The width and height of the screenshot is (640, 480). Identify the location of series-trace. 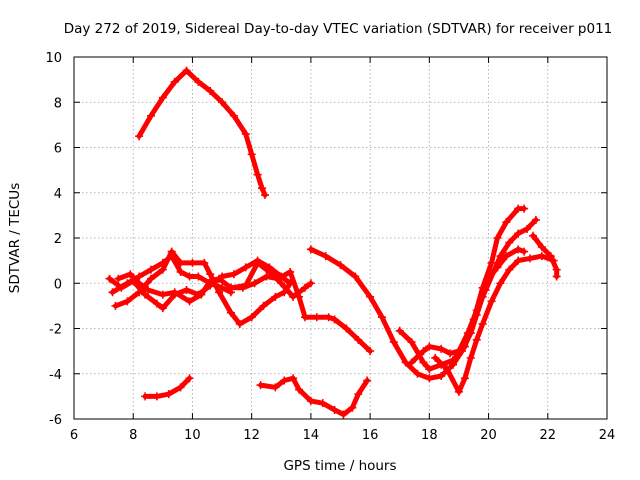
(314, 396).